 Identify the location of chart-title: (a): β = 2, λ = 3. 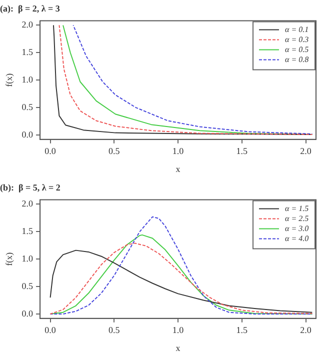
(30, 9).